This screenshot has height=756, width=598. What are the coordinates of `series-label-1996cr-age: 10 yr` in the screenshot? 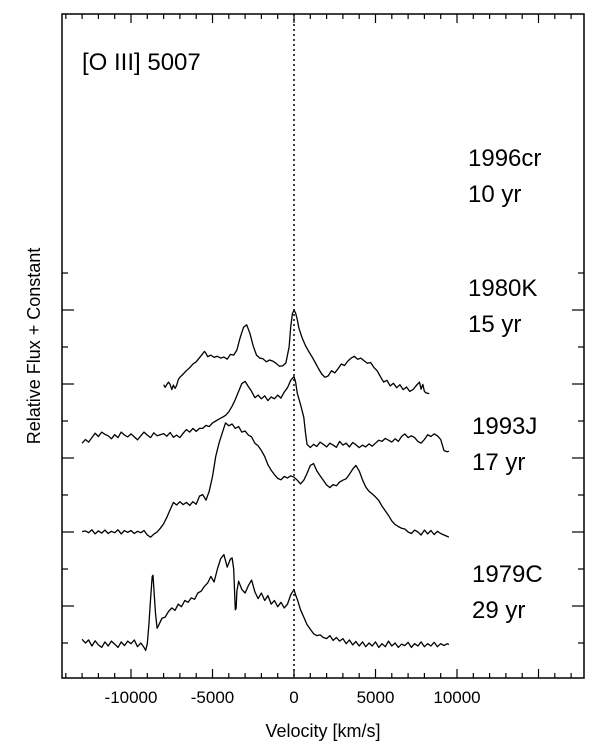 It's located at (494, 194).